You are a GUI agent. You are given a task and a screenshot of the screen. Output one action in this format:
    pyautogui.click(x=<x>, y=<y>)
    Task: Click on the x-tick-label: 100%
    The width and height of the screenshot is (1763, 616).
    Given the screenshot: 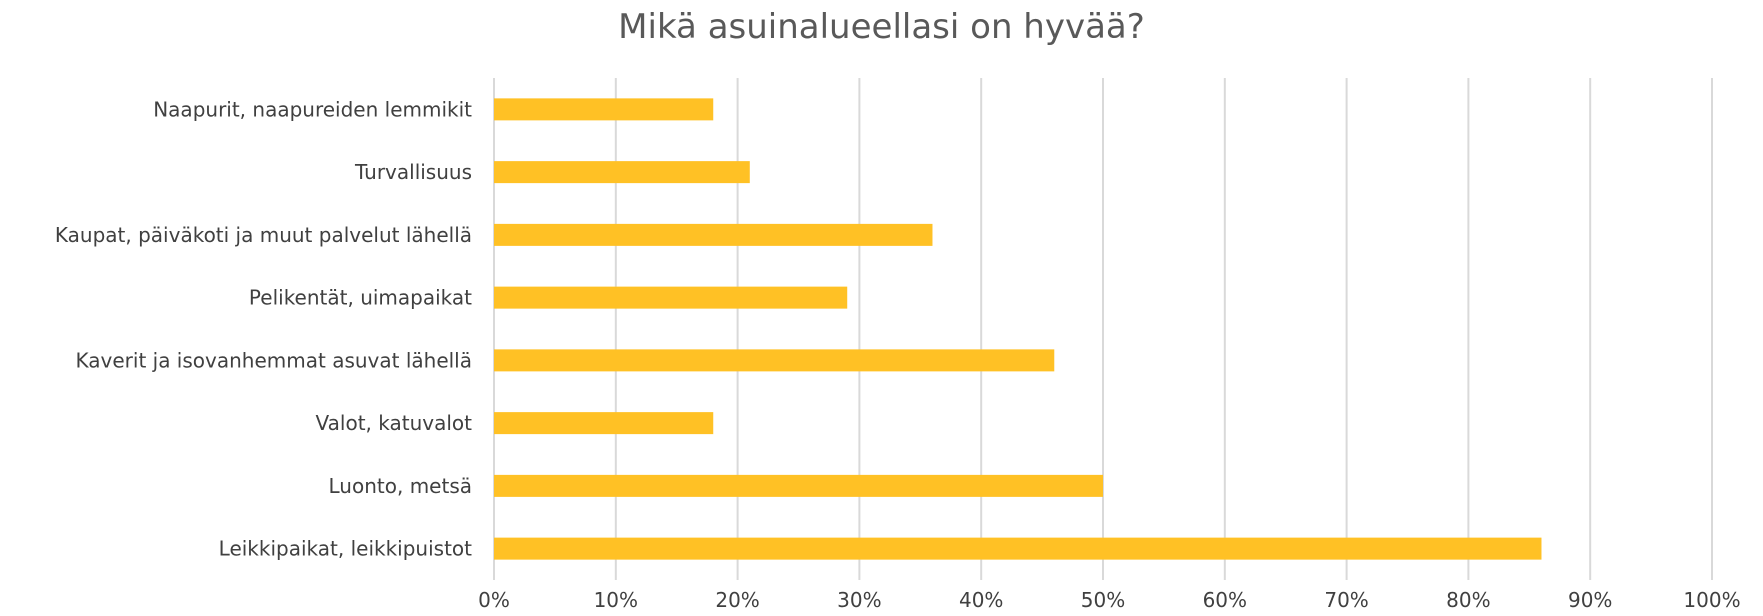 What is the action you would take?
    pyautogui.click(x=1711, y=600)
    